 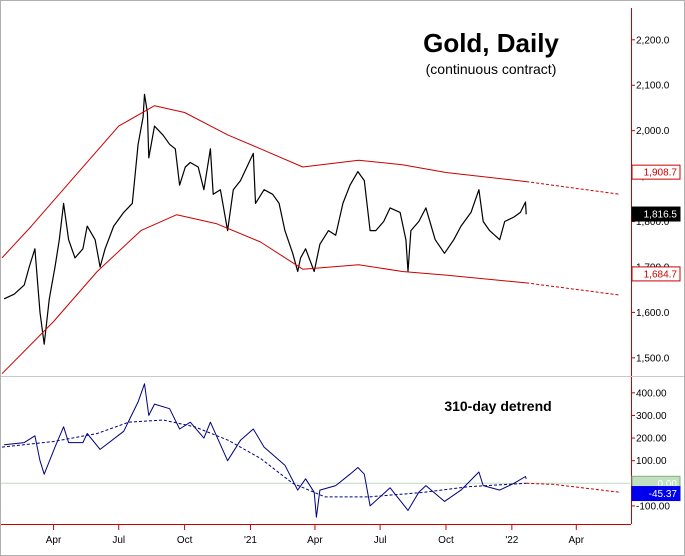 What do you see at coordinates (573, 188) in the screenshot?
I see `upper-channel-projection` at bounding box center [573, 188].